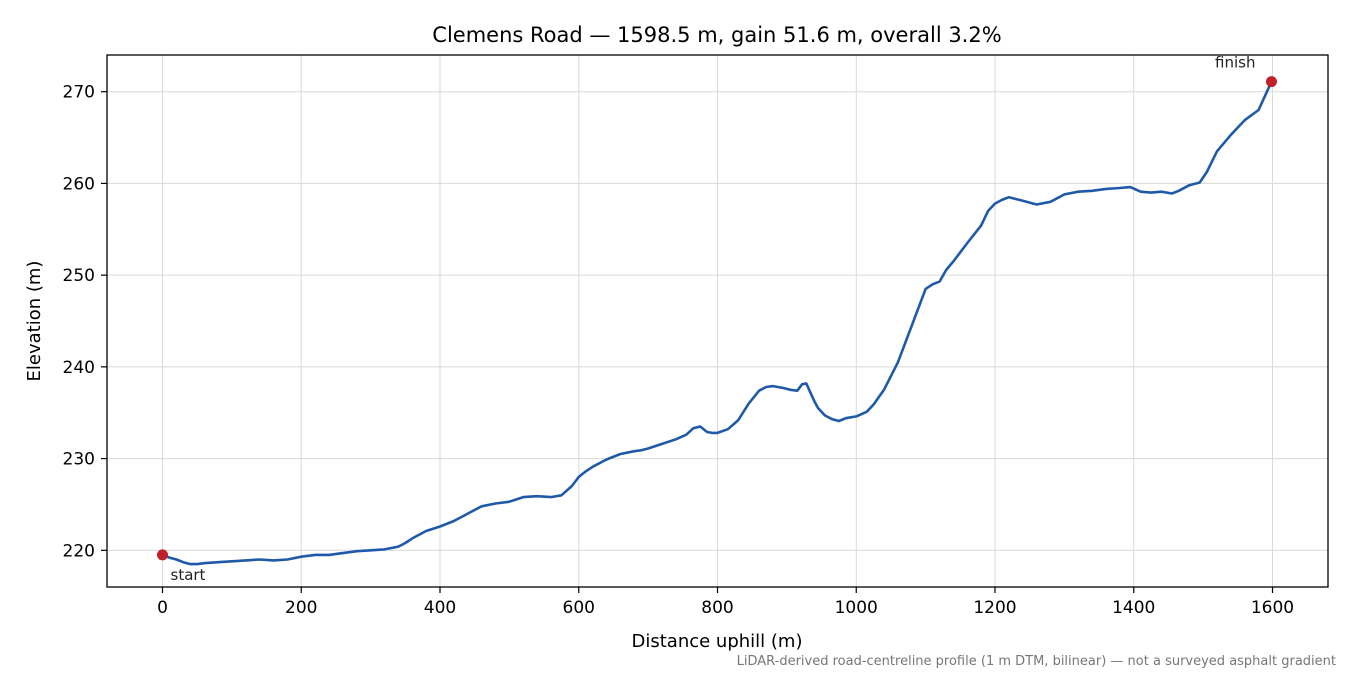 This screenshot has height=675, width=1350. What do you see at coordinates (79, 551) in the screenshot?
I see `y-tick-label: 220` at bounding box center [79, 551].